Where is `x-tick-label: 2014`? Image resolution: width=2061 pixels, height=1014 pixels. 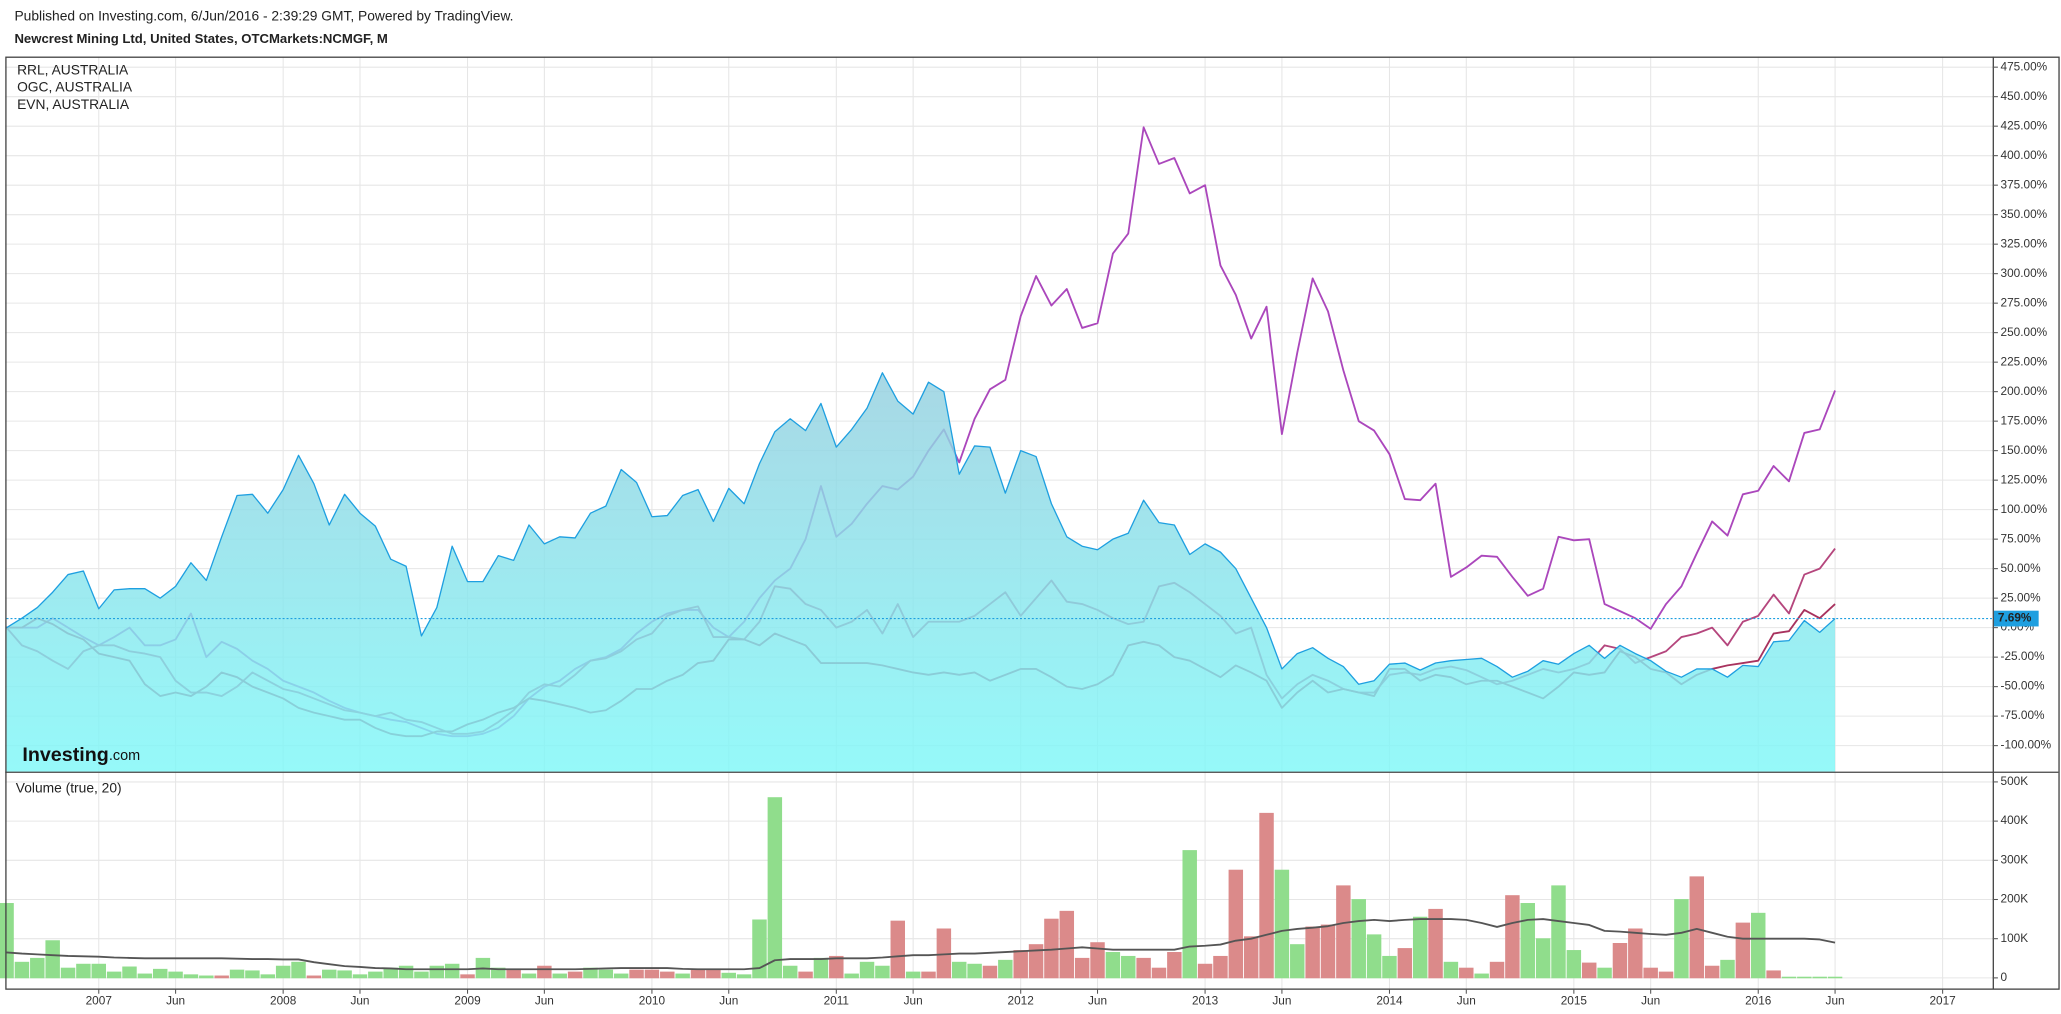
x-tick-label: 2014 is located at coordinates (1389, 1001).